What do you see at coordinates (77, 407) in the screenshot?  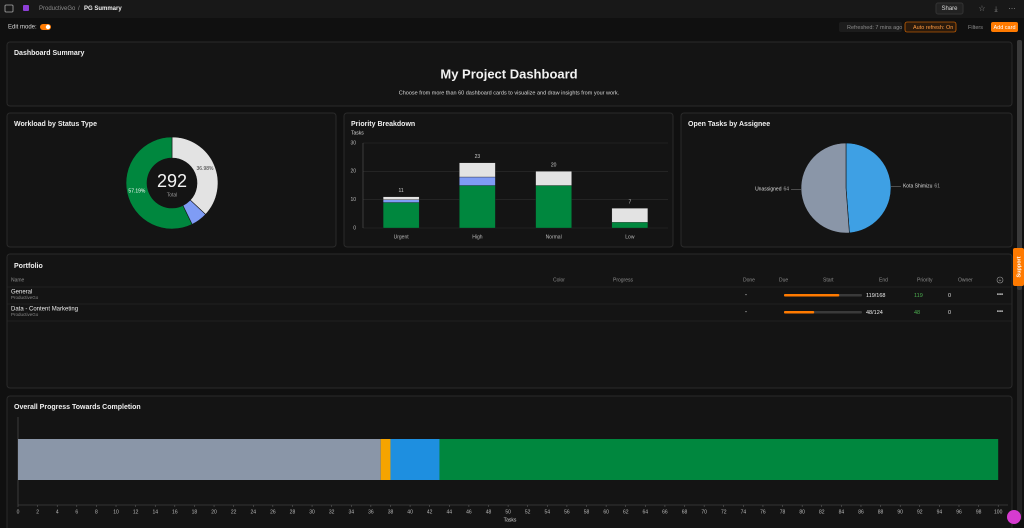 I see `card-title: Overall Progress Towards Completion` at bounding box center [77, 407].